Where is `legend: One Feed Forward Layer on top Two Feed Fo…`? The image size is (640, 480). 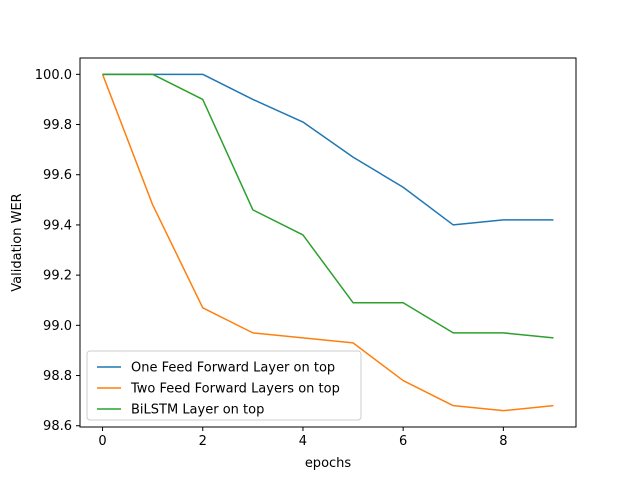 legend: One Feed Forward Layer on top Two Feed Fo… is located at coordinates (224, 385).